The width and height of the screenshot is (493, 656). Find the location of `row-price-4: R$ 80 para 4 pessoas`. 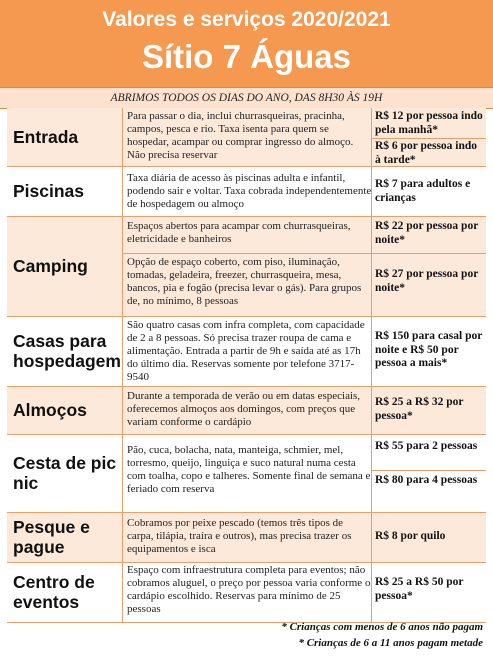

row-price-4: R$ 80 para 4 pessoas is located at coordinates (426, 480).